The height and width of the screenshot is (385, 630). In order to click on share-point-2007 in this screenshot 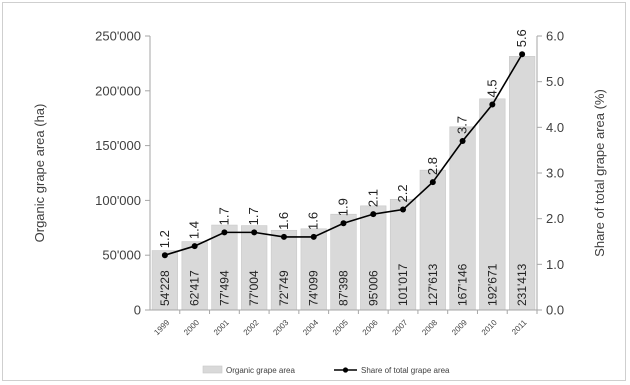, I will do `click(403, 209)`.